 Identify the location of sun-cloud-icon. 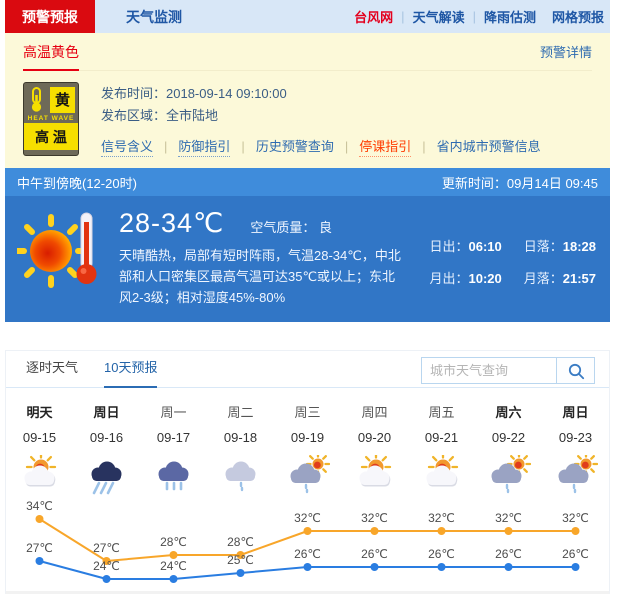
(441, 475).